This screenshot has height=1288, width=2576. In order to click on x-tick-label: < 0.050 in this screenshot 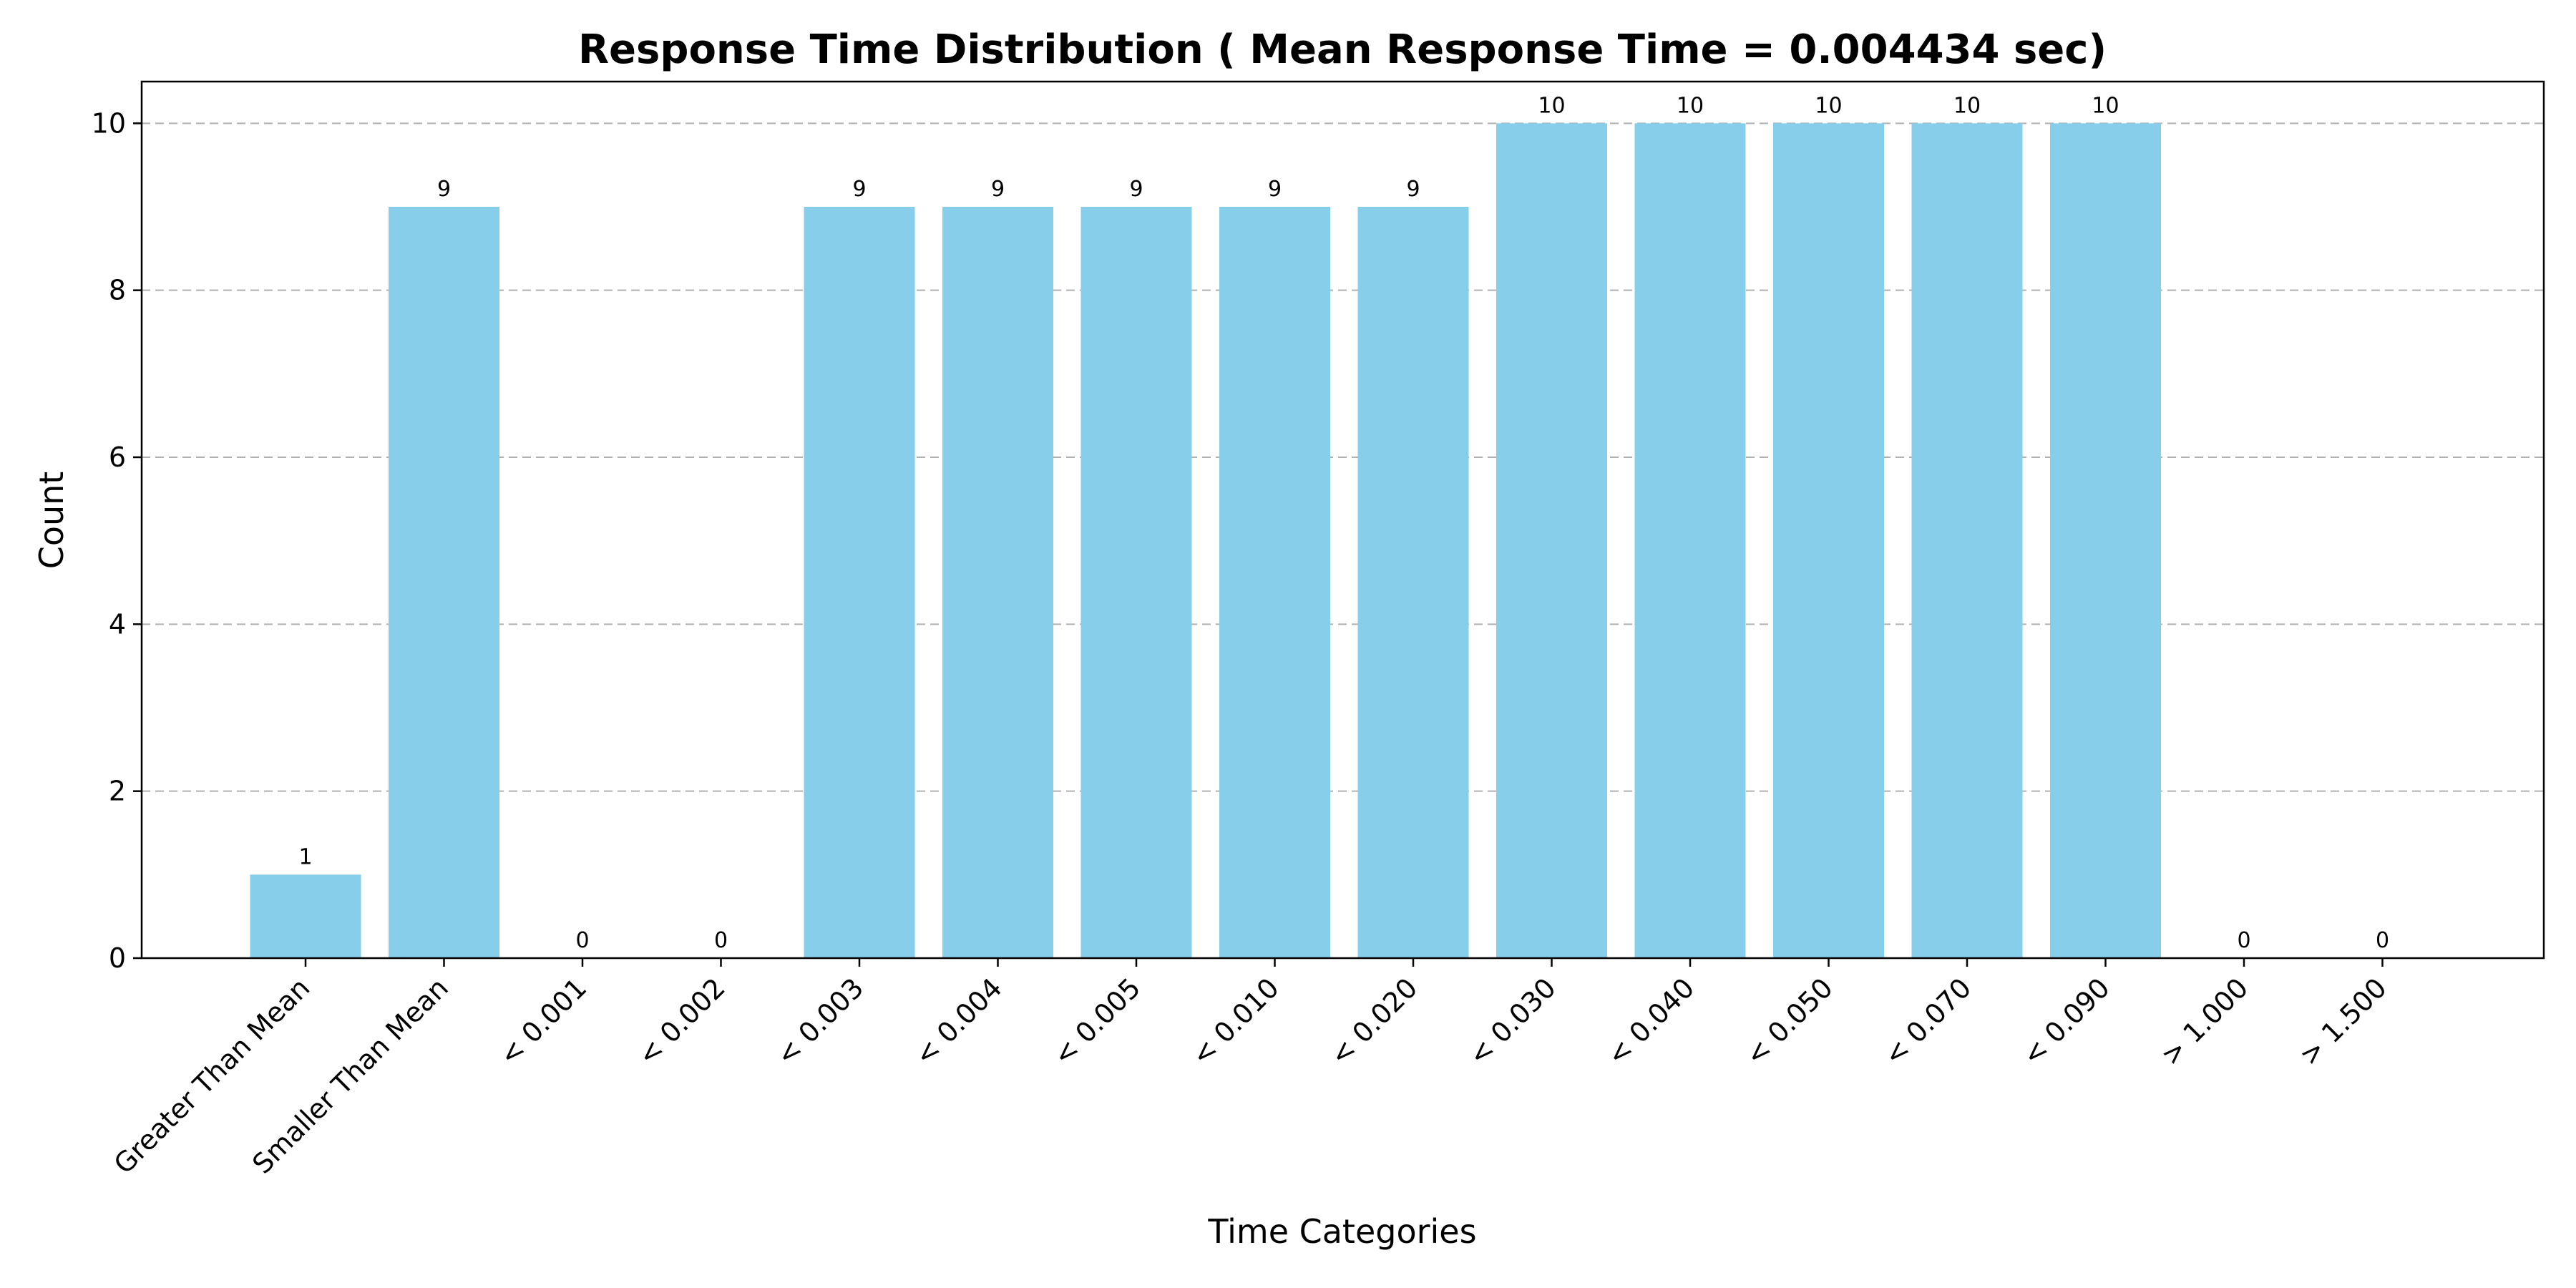, I will do `click(1789, 1021)`.